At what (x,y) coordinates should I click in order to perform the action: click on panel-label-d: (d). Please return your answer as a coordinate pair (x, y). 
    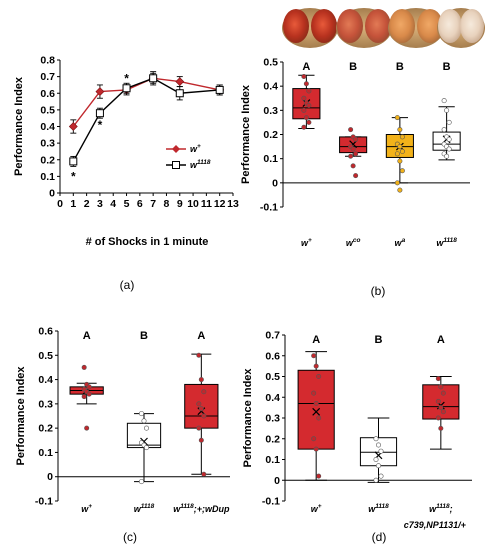
    Looking at the image, I should click on (379, 537).